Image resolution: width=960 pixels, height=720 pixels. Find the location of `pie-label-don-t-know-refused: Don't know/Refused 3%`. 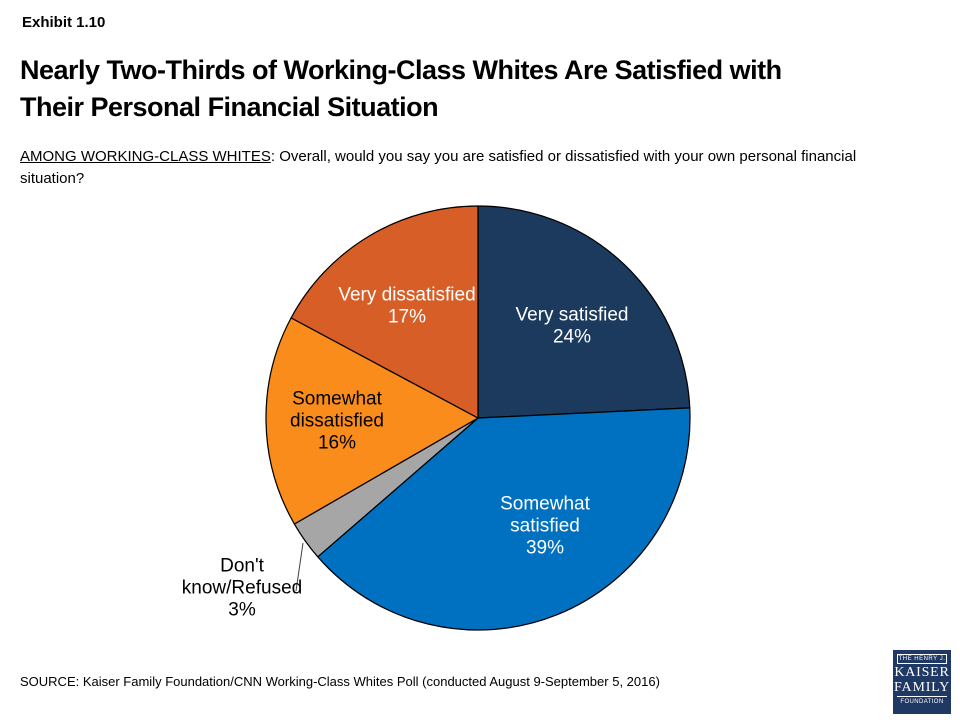

pie-label-don-t-know-refused: Don't know/Refused 3% is located at coordinates (242, 588).